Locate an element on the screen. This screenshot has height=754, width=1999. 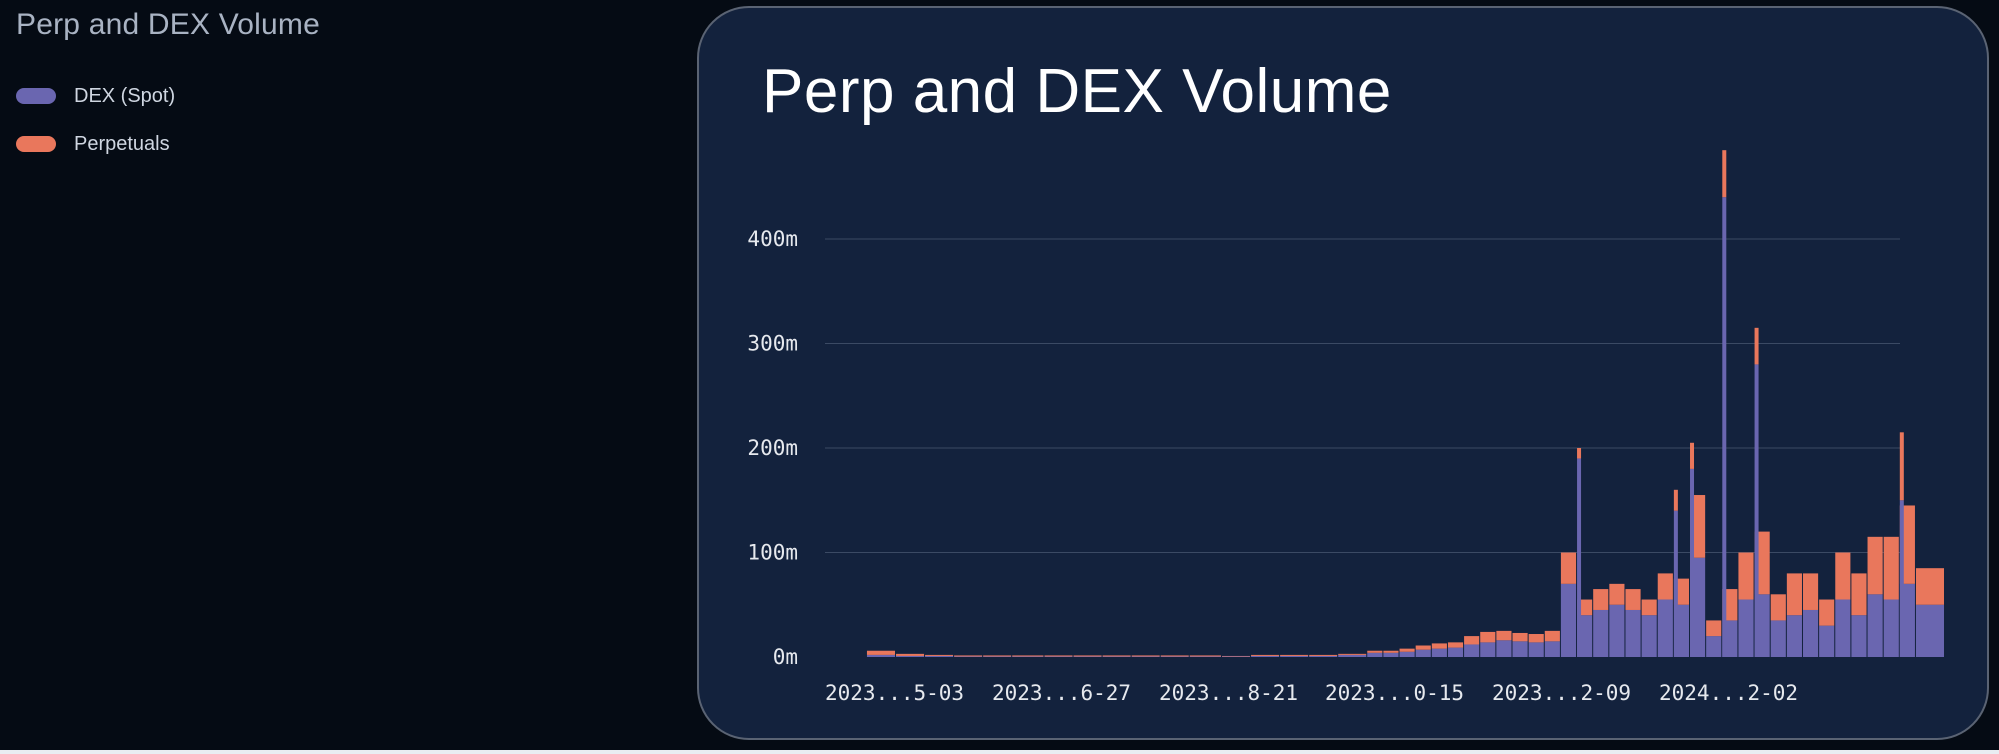
x-tick-label-3: 2023...0-15 is located at coordinates (1394, 693).